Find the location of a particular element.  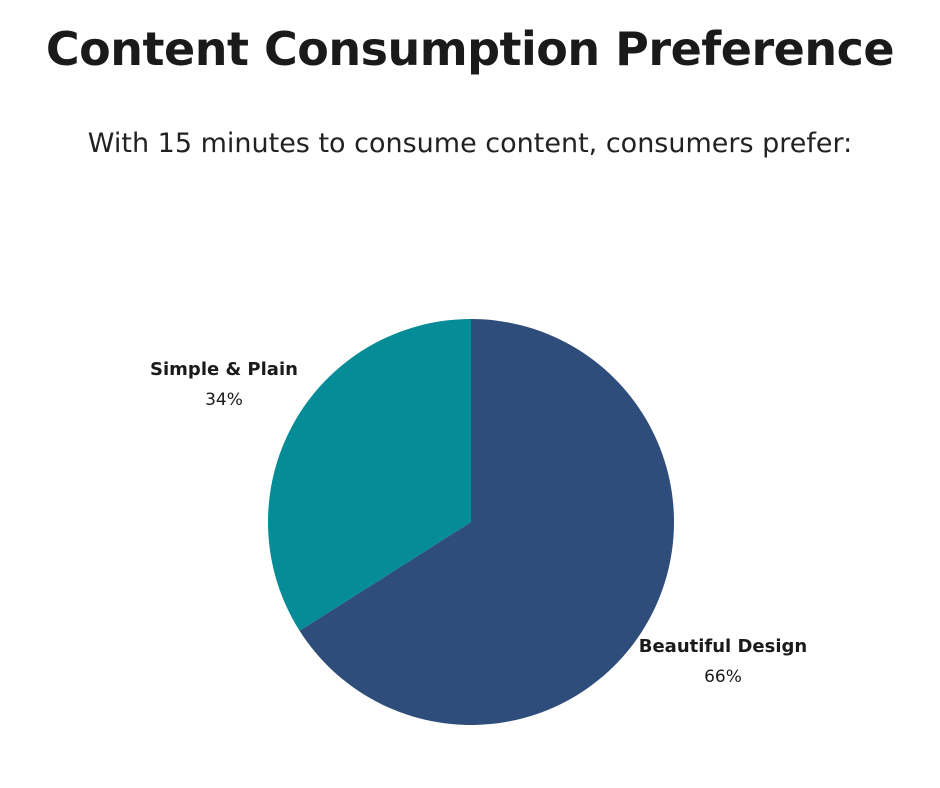

slice-value-simple-plain: 34% is located at coordinates (224, 400).